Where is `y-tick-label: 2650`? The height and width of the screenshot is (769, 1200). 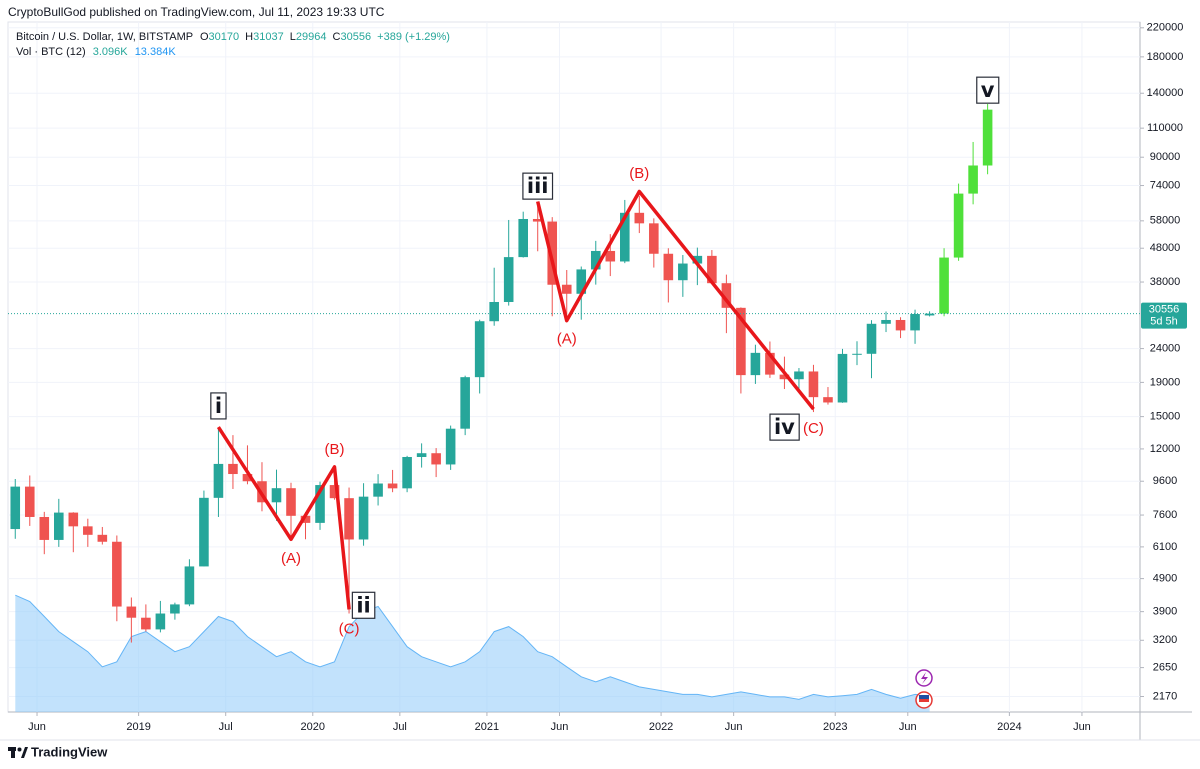 y-tick-label: 2650 is located at coordinates (1165, 667).